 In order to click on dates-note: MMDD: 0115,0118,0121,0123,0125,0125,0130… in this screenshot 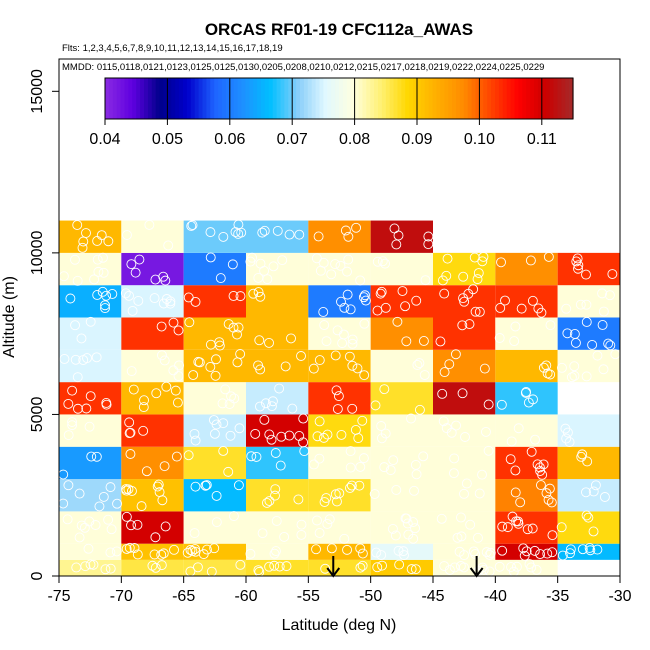, I will do `click(303, 67)`.